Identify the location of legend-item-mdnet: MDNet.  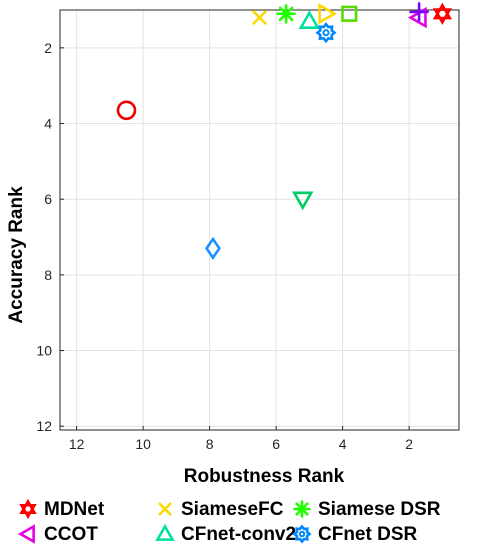
(62, 509).